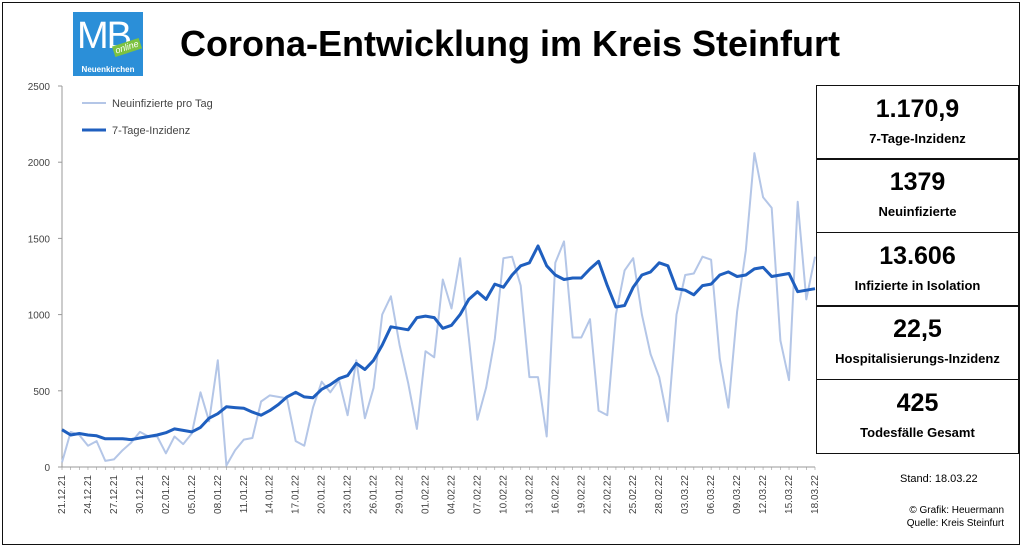  I want to click on x-tick-label: 16.02.22, so click(555, 494).